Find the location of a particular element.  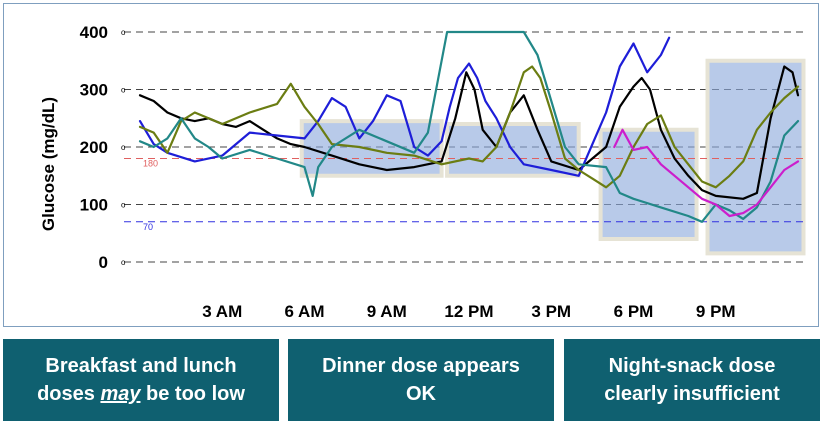

x-tick-label-7: 9 PM is located at coordinates (716, 311).